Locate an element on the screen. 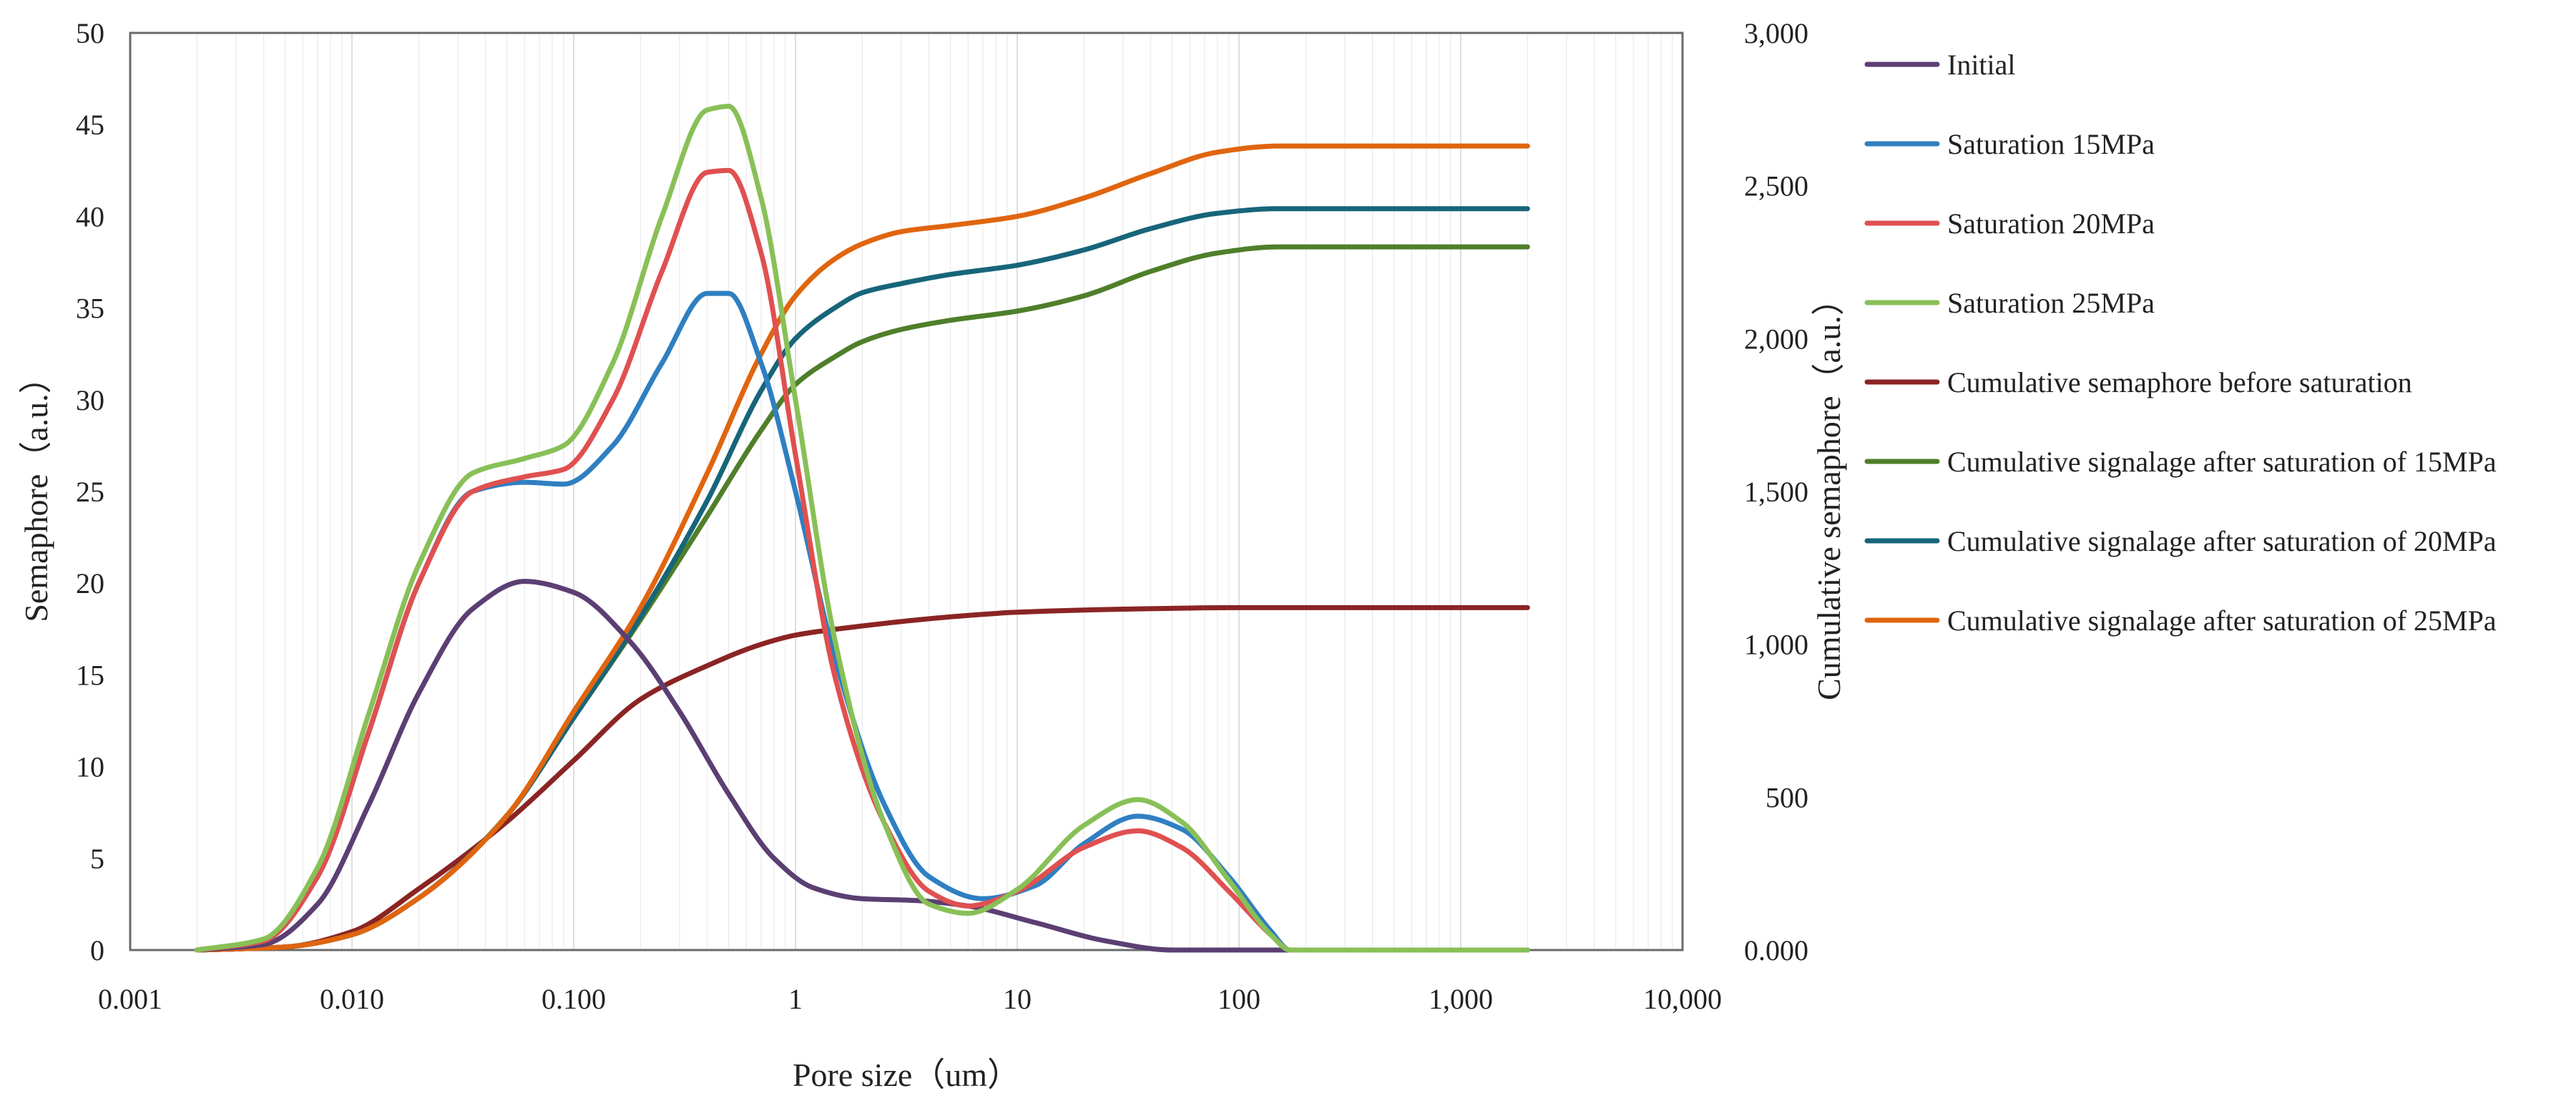 The width and height of the screenshot is (2576, 1116). left-y-tick-label: 50 is located at coordinates (90, 33).